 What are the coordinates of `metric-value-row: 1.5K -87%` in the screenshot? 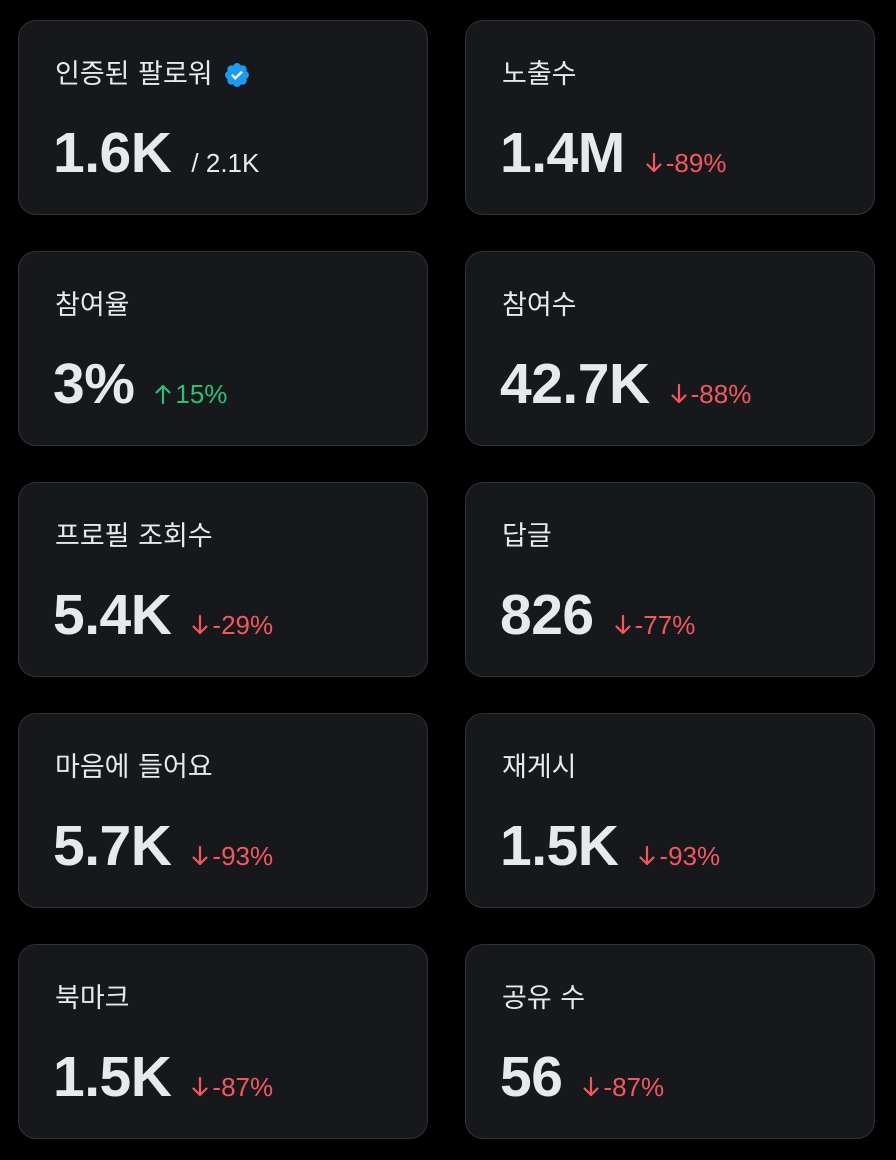 It's located at (163, 1077).